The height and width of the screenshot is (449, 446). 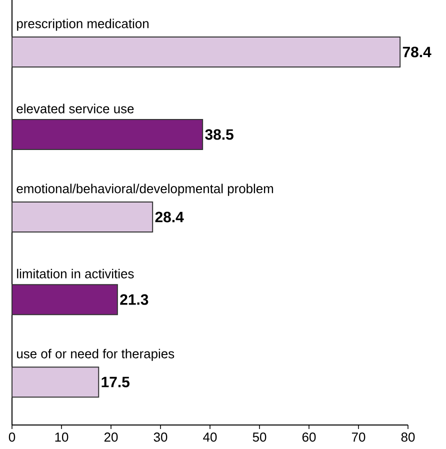 What do you see at coordinates (95, 354) in the screenshot?
I see `y-tick-label: use of or need for therapies` at bounding box center [95, 354].